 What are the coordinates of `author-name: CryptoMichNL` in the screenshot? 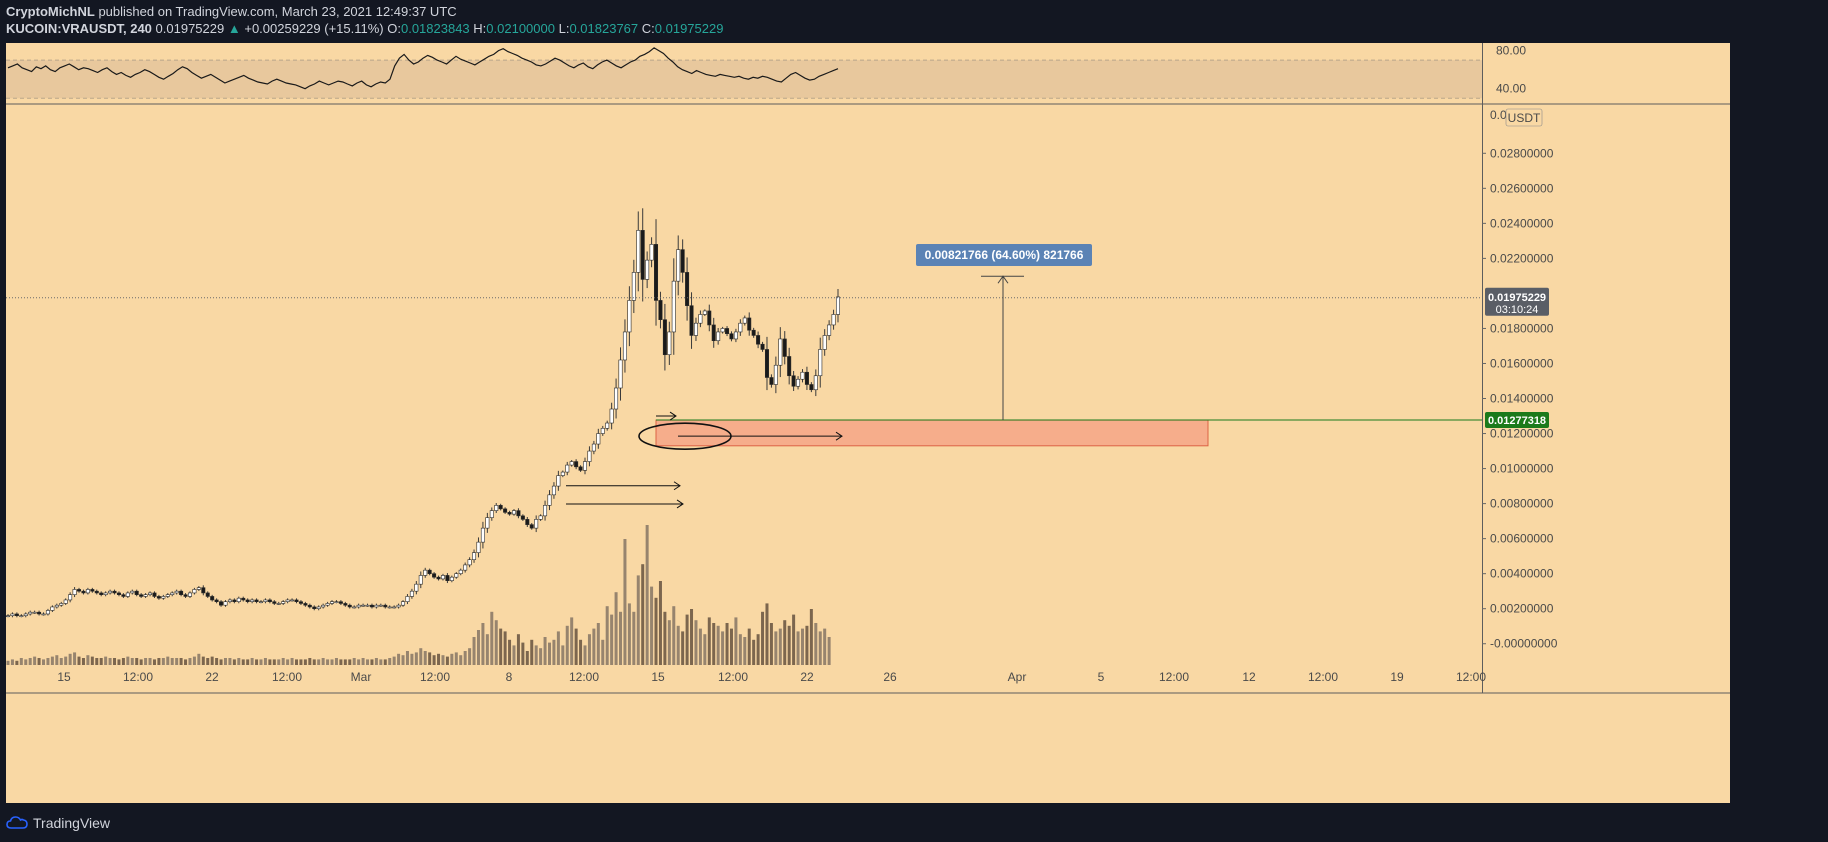 It's located at (50, 11).